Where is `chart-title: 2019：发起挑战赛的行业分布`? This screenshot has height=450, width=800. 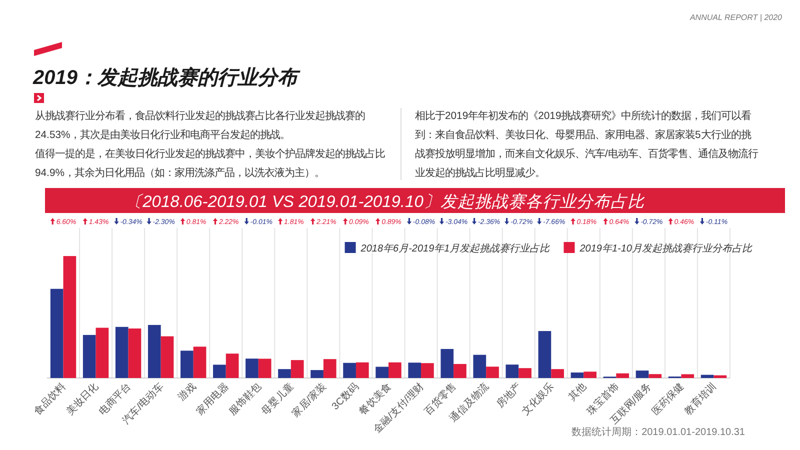 chart-title: 2019：发起挑战赛的行业分布 is located at coordinates (166, 77).